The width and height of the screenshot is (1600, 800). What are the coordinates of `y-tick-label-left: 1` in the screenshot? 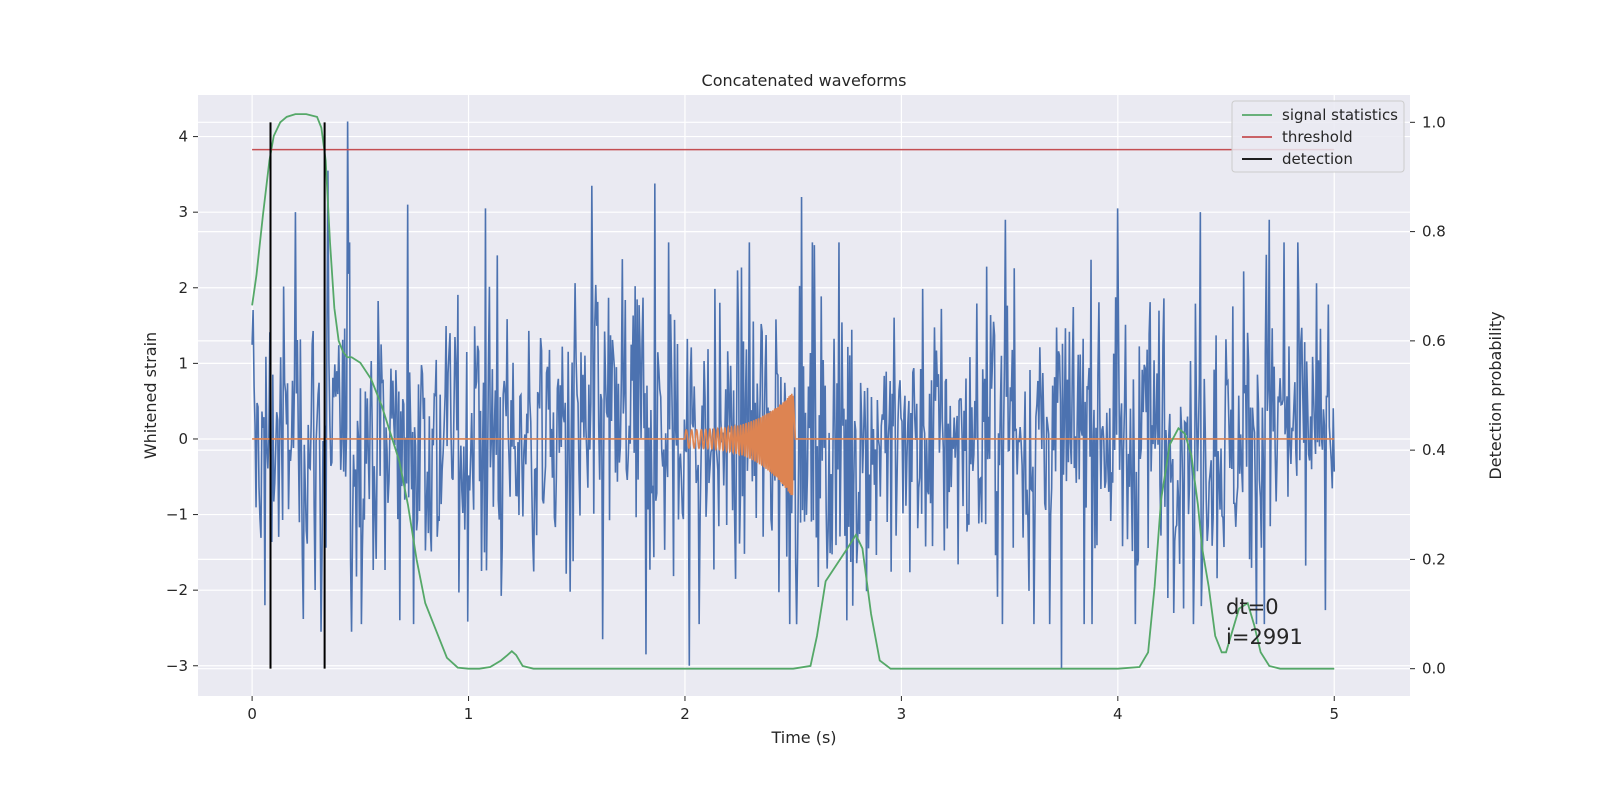 It's located at (183, 363).